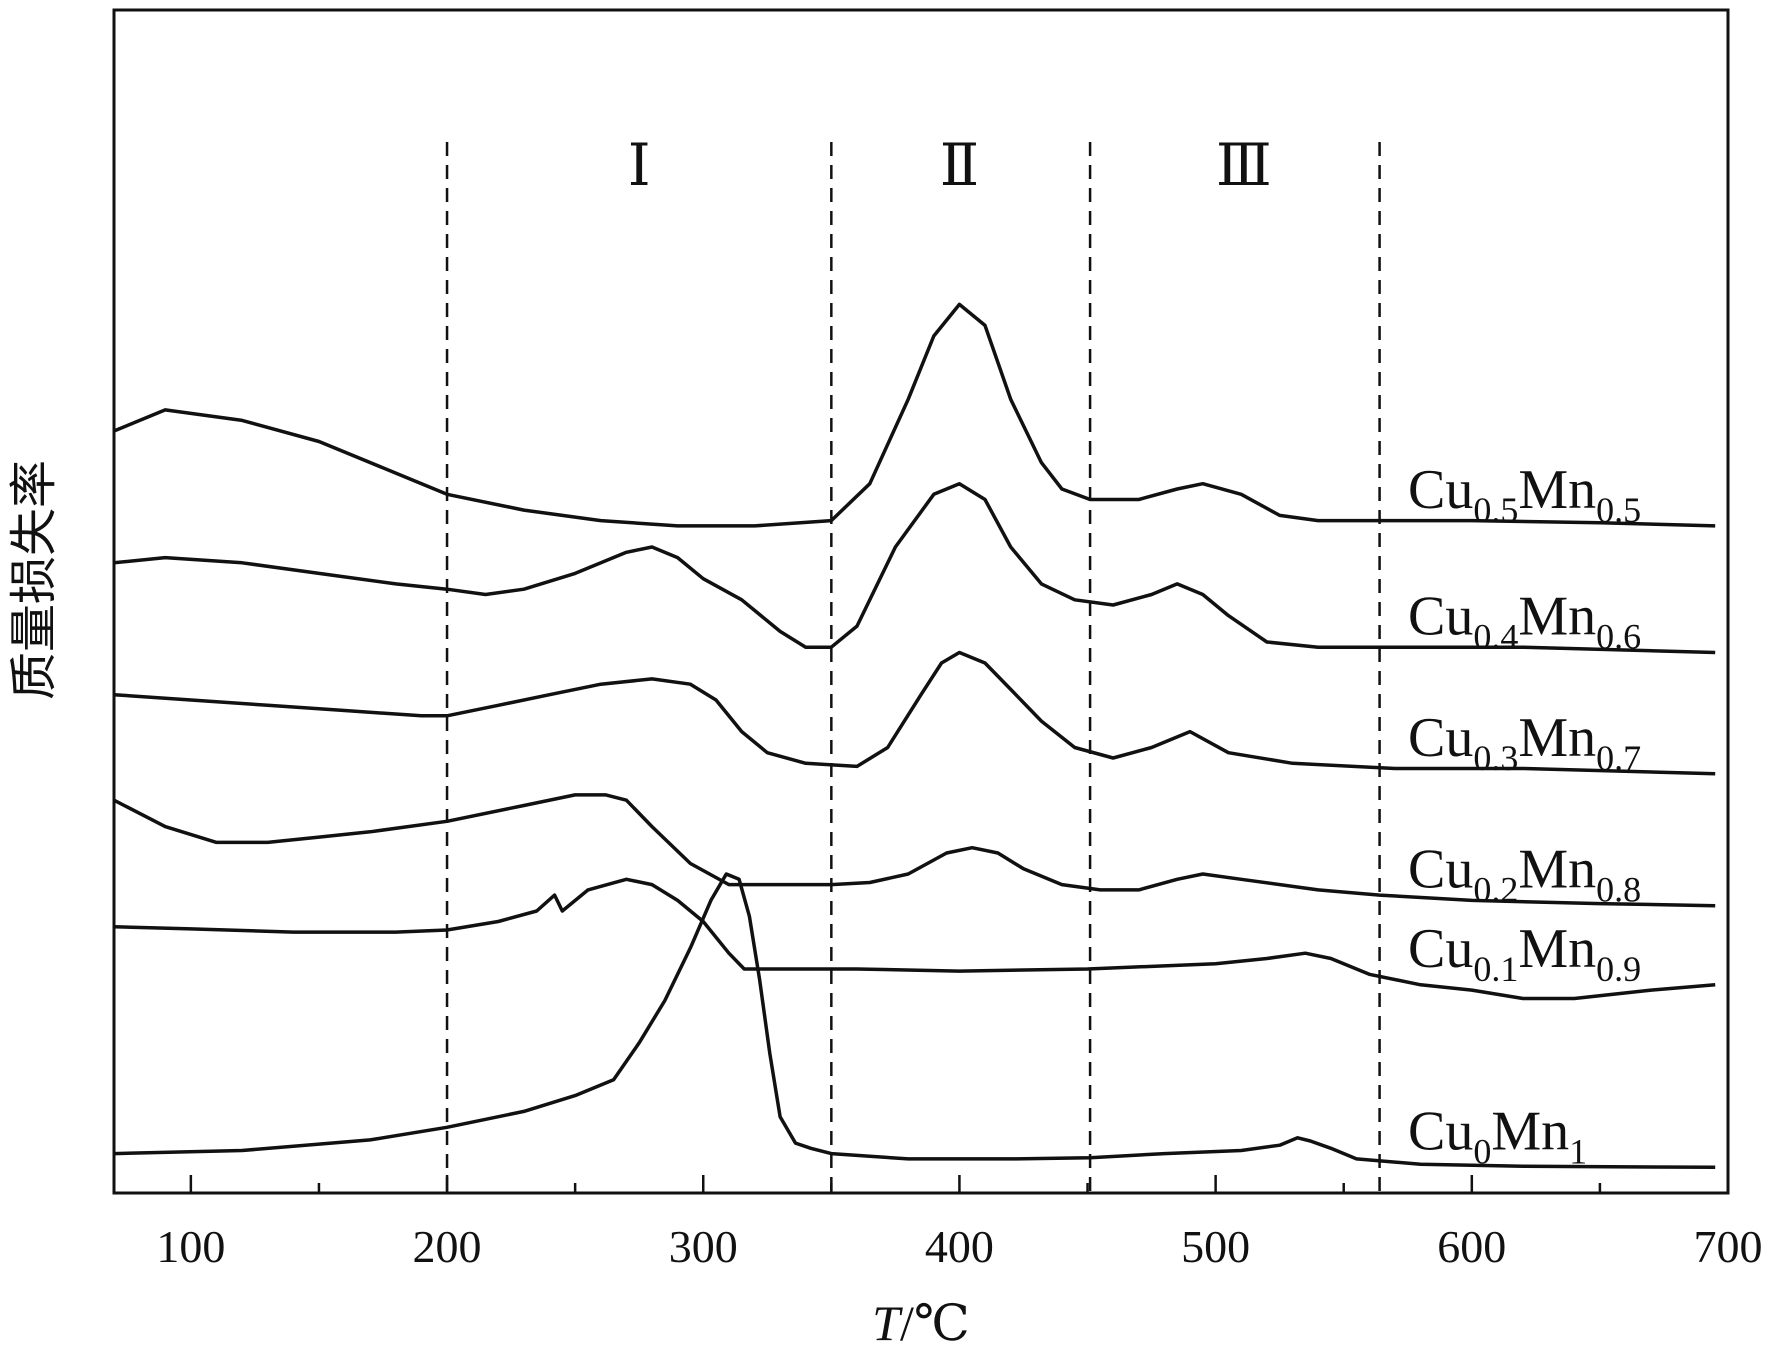 The image size is (1784, 1364). Describe the element at coordinates (1524, 621) in the screenshot. I see `series-label: Cu0.4Mn0.6` at that location.